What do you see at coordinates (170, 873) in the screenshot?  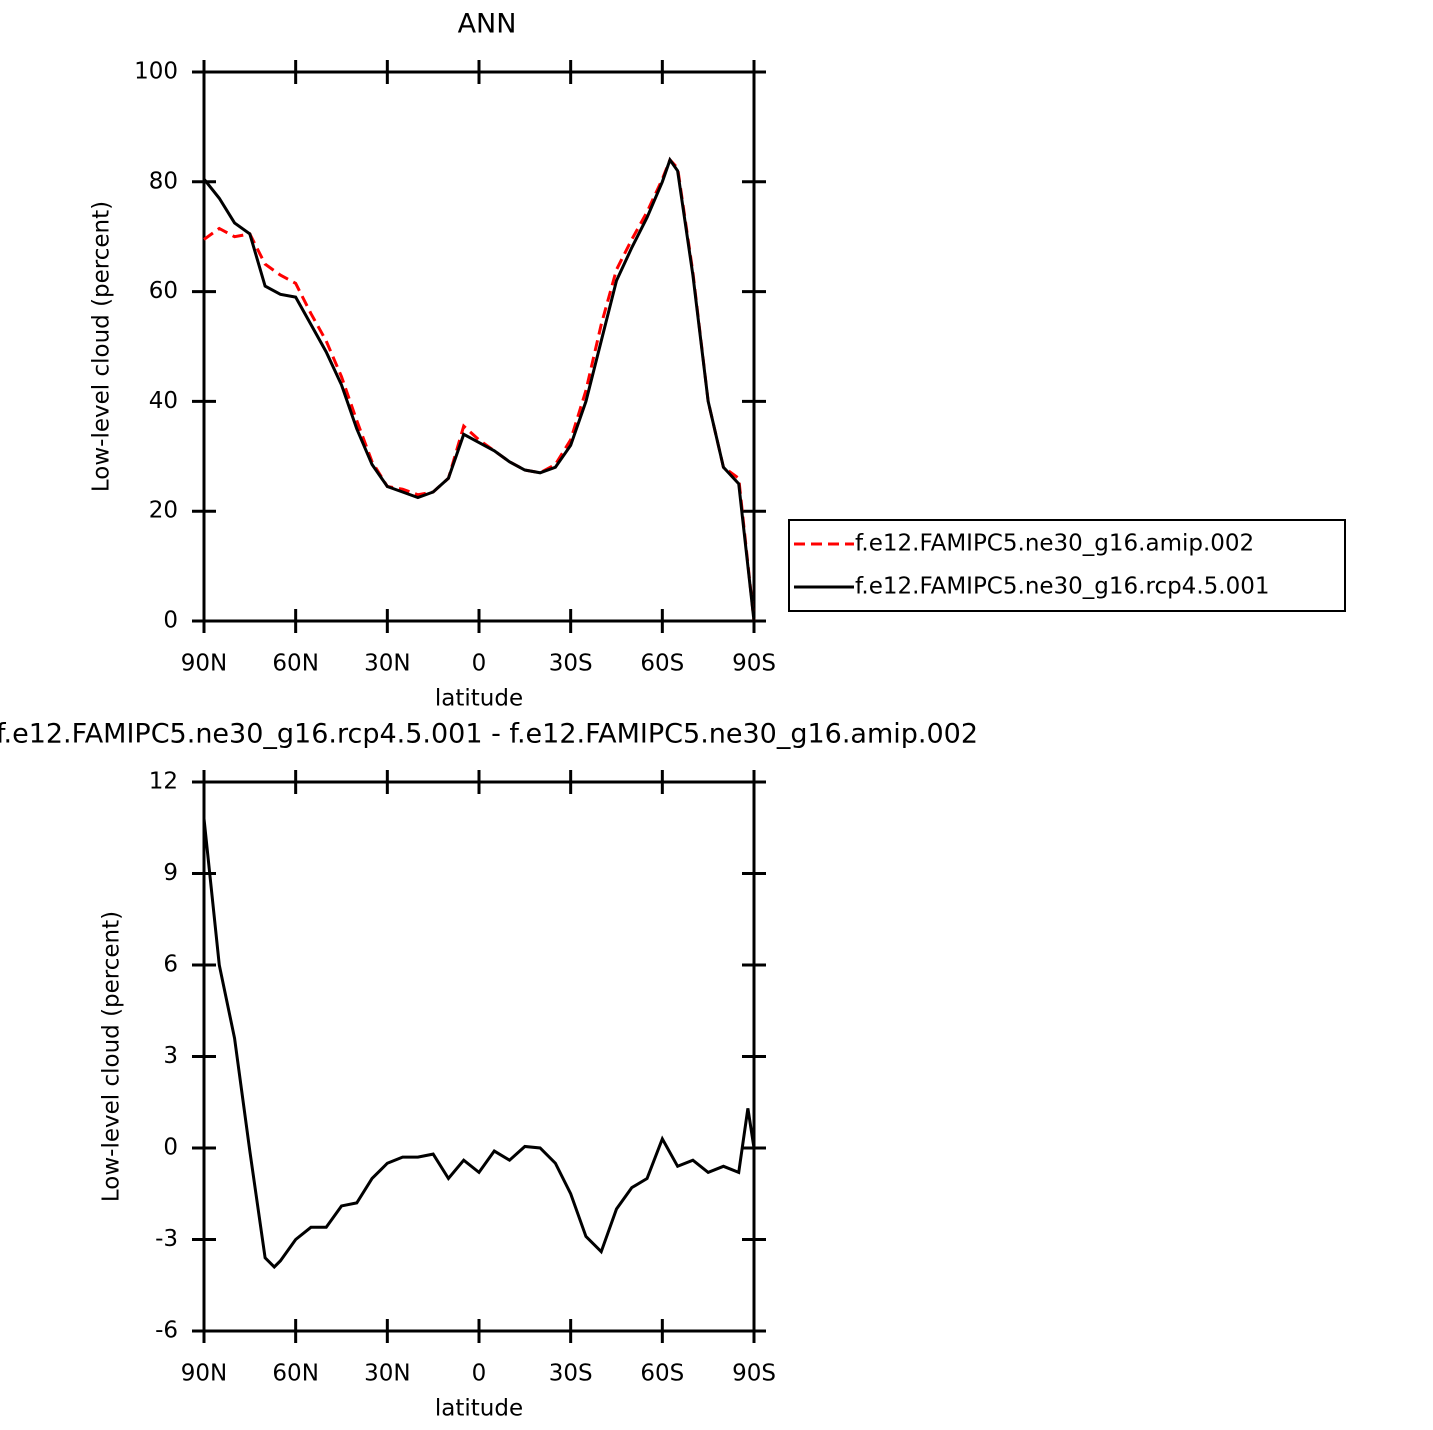 I see `y-tick-label: 9` at bounding box center [170, 873].